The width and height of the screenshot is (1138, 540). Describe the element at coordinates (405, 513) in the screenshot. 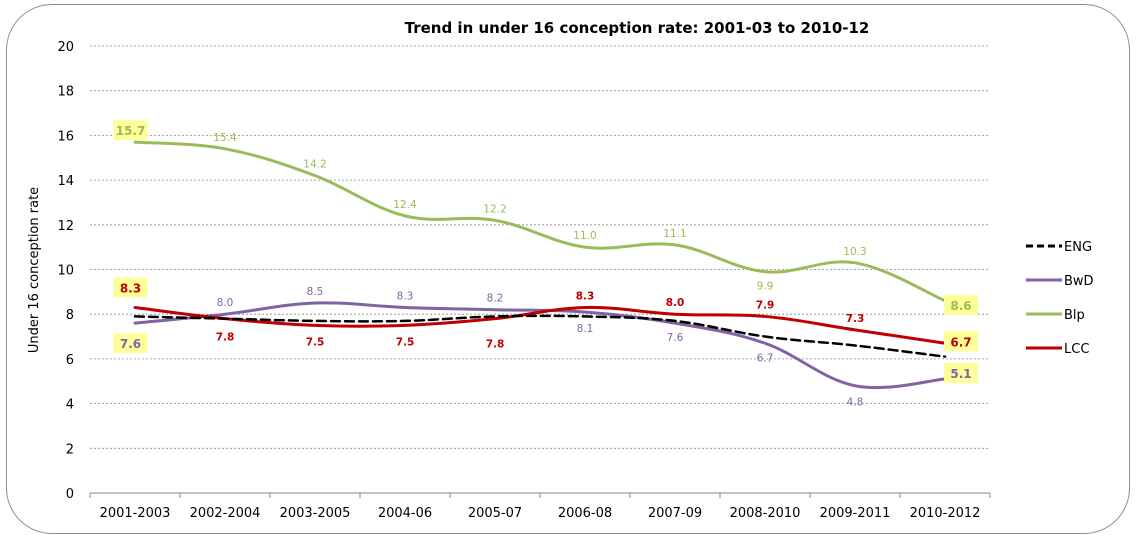

I see `x-tick-label: 2004-06` at that location.